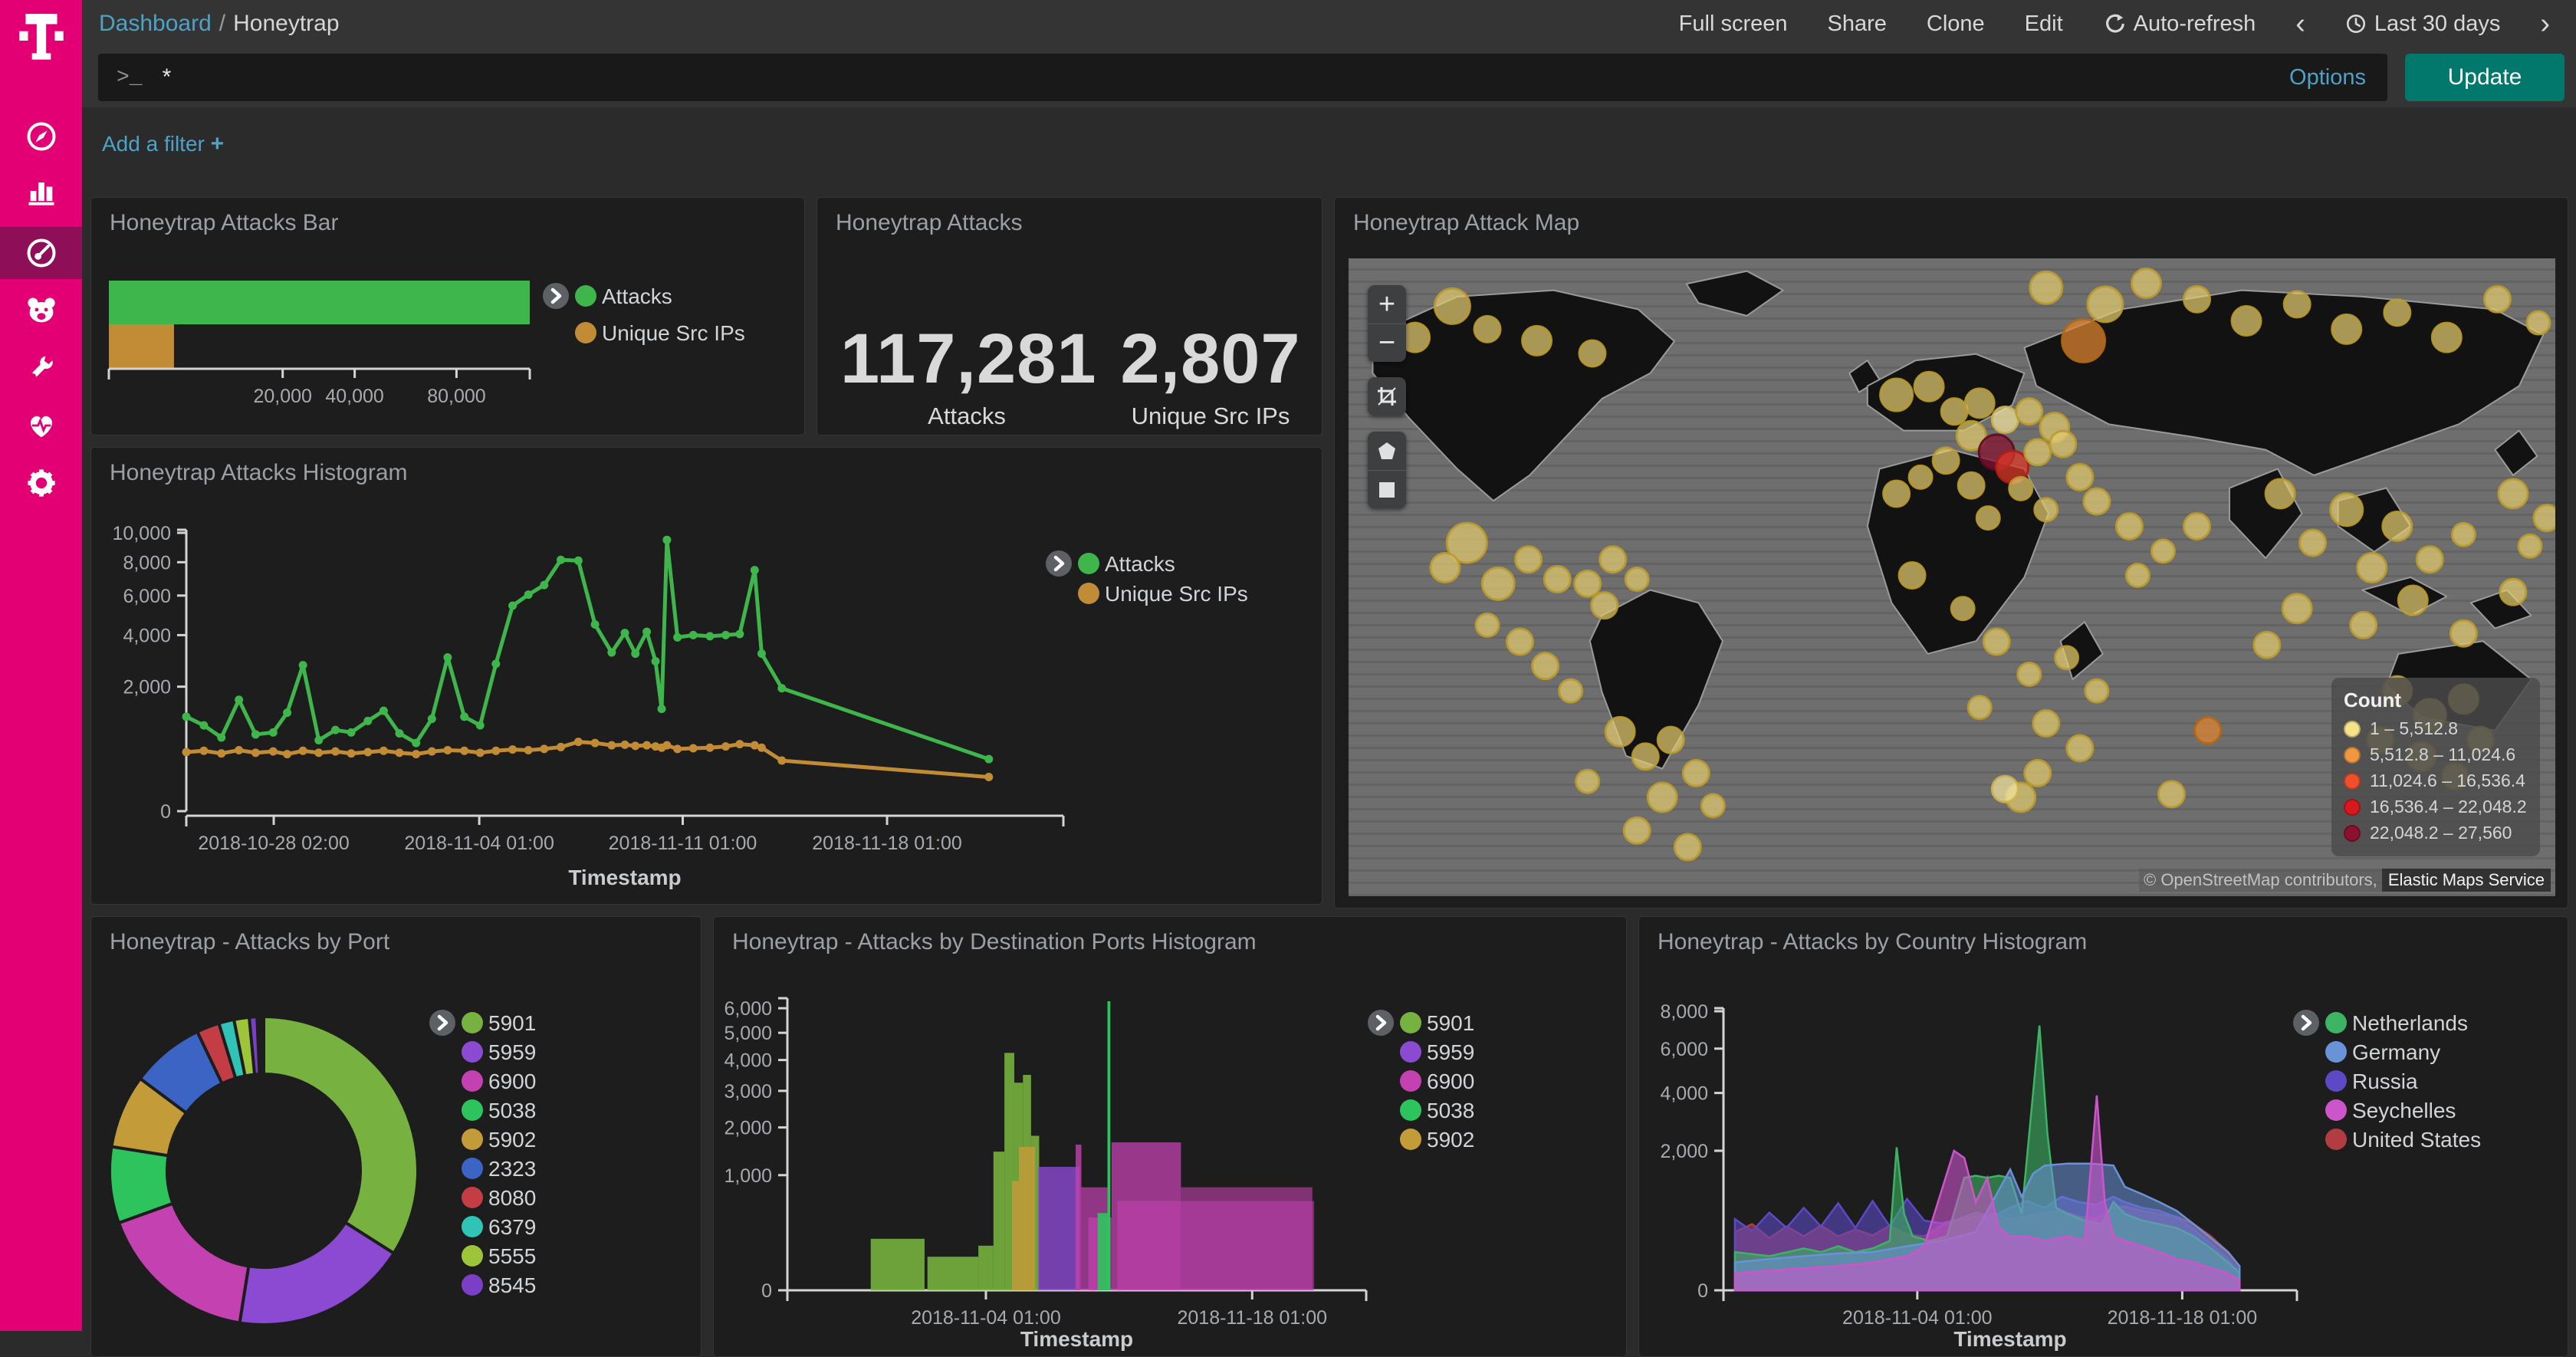  What do you see at coordinates (1387, 396) in the screenshot?
I see `fit-bounds-button` at bounding box center [1387, 396].